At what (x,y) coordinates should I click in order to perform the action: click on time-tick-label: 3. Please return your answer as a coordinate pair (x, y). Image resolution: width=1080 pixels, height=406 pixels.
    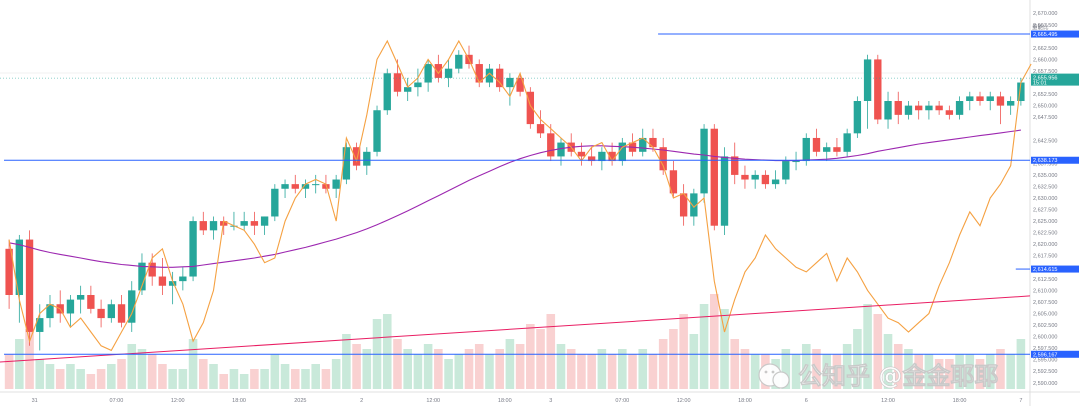
    Looking at the image, I should click on (550, 401).